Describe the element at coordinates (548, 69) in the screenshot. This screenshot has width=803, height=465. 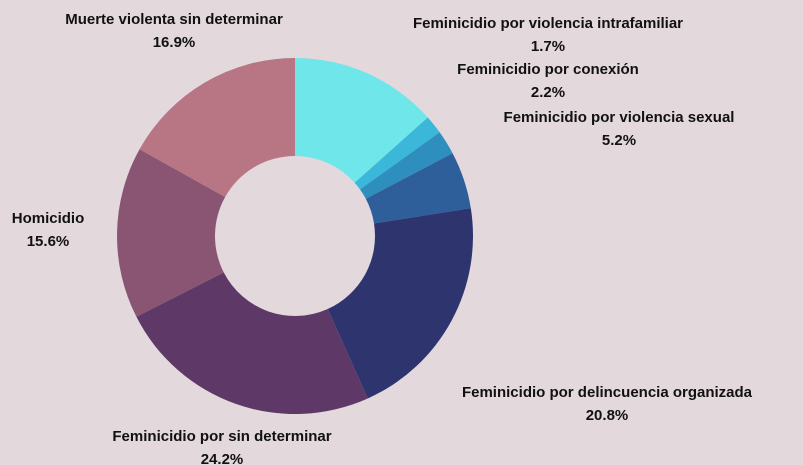
I see `slice-label: Feminicidio por conexión` at that location.